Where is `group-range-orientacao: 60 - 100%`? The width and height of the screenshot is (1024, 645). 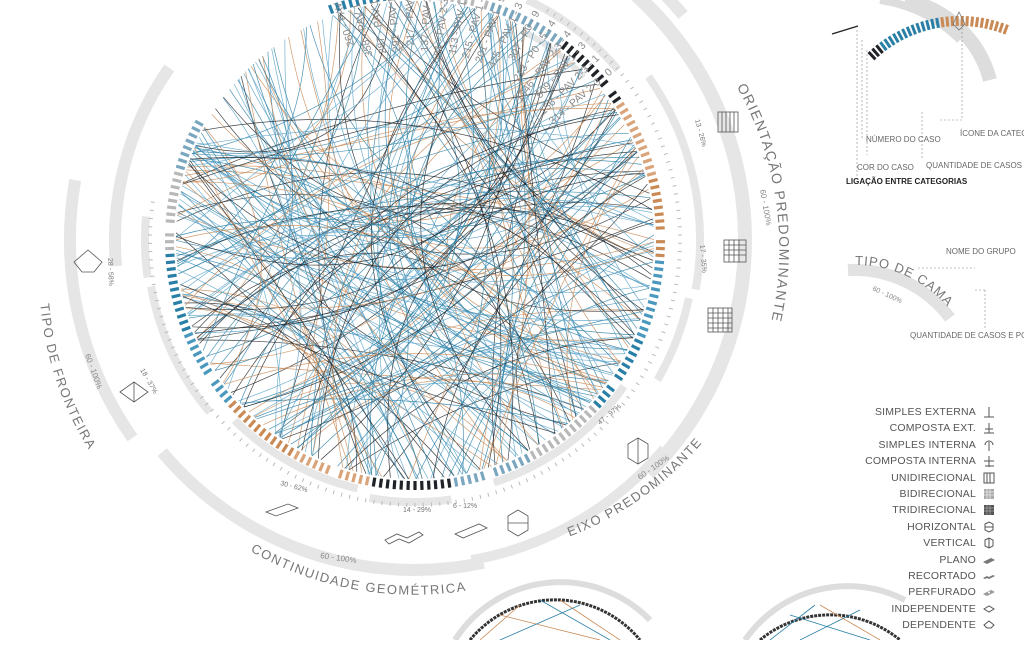 group-range-orientacao: 60 - 100% is located at coordinates (765, 207).